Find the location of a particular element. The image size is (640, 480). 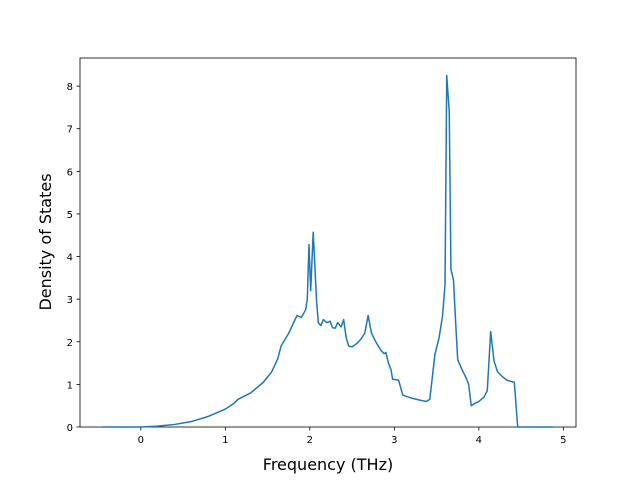

y-tick-label: 3 is located at coordinates (70, 300).